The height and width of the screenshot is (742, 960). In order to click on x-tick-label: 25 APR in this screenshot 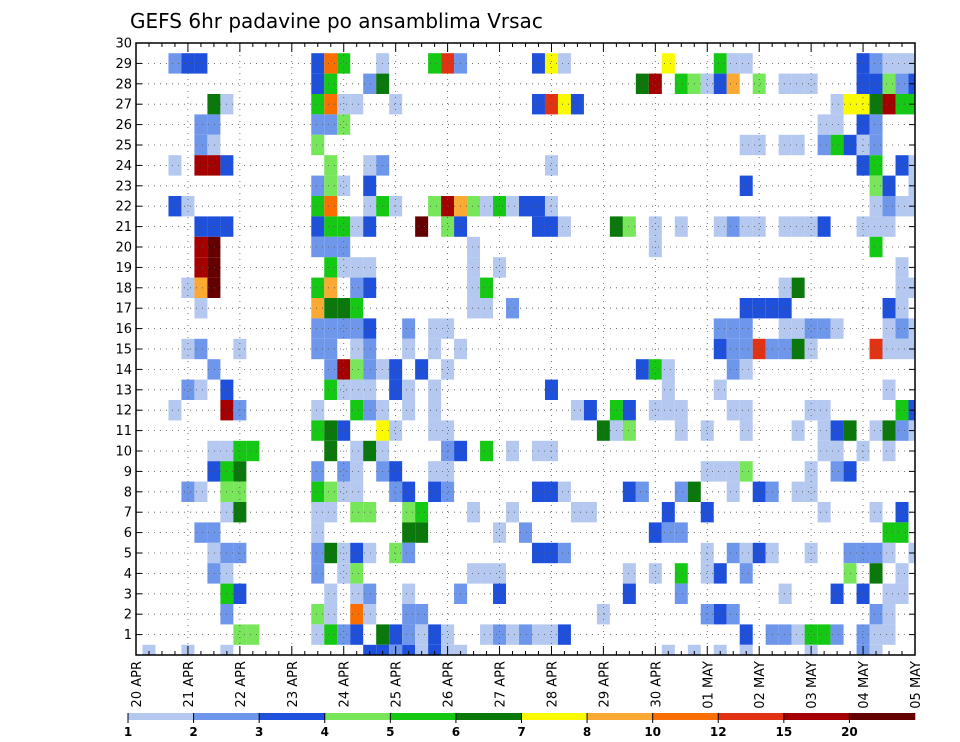, I will do `click(397, 684)`.